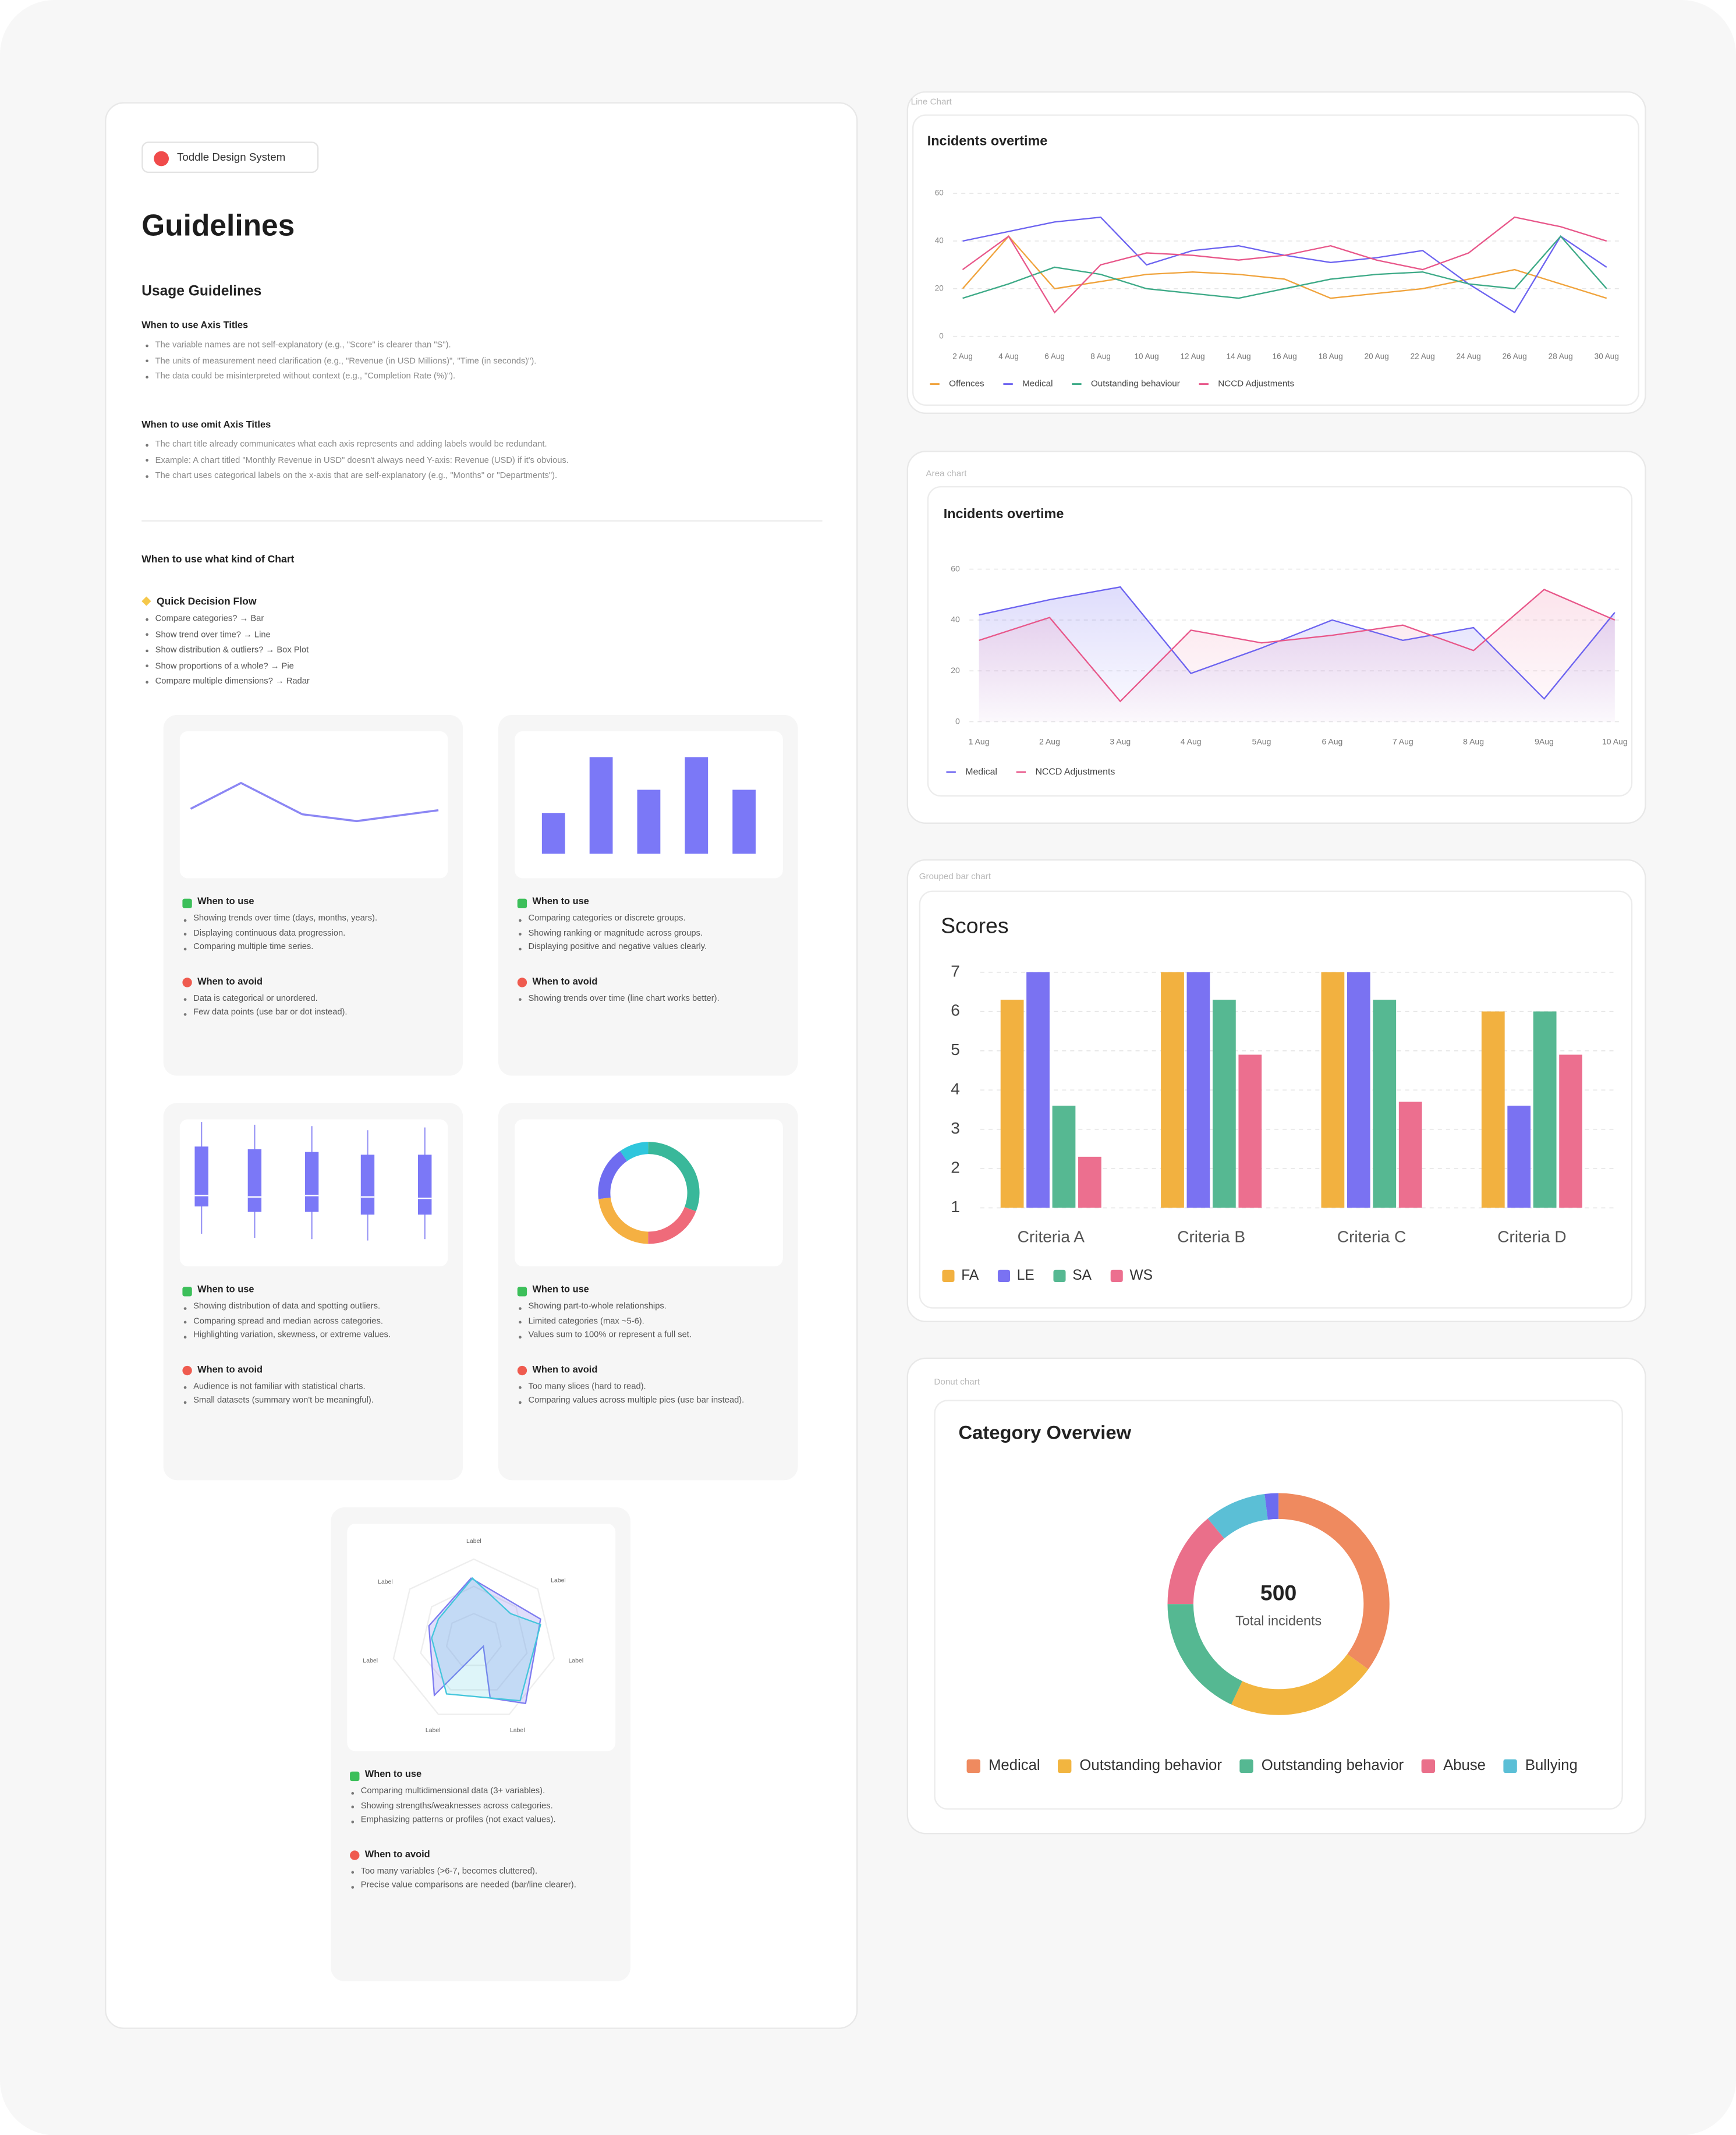  I want to click on donut-segment, so click(1238, 1517).